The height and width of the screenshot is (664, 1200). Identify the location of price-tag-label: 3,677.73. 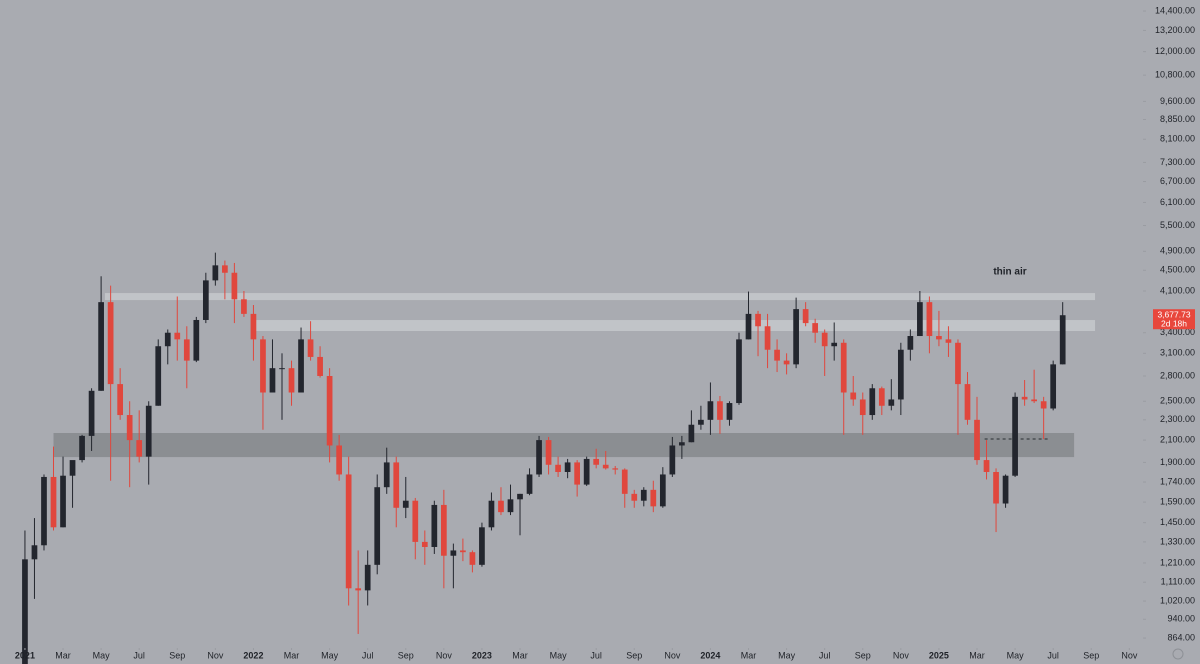
(1173, 314).